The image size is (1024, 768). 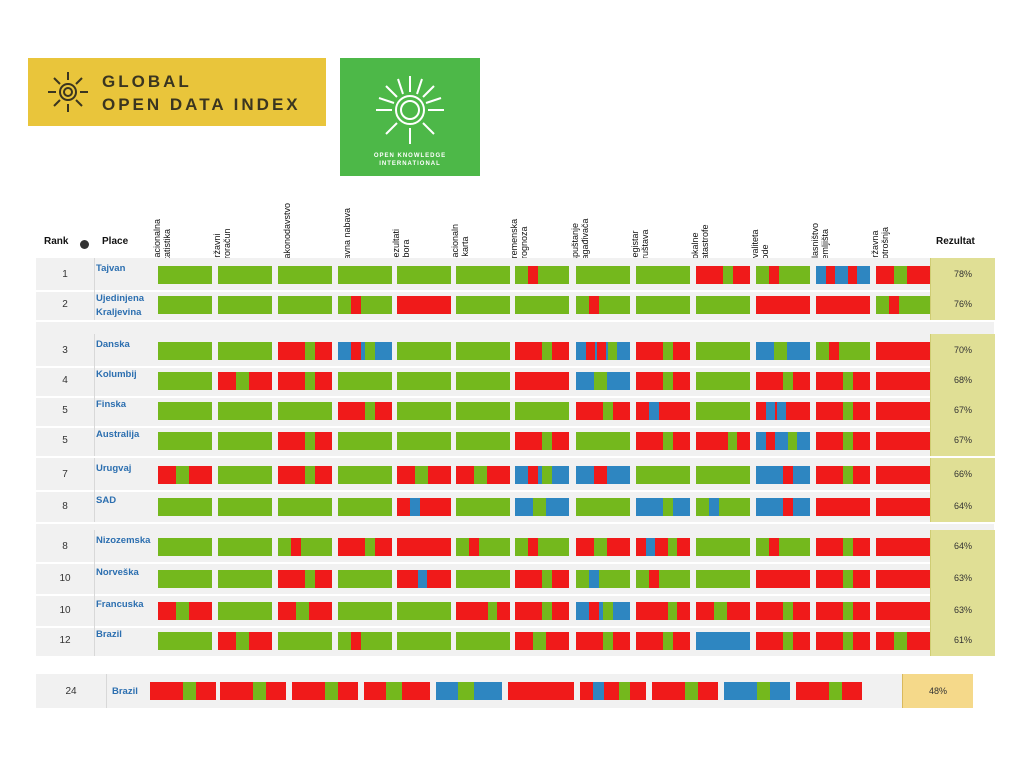 I want to click on rank-cell: 4, so click(x=65, y=380).